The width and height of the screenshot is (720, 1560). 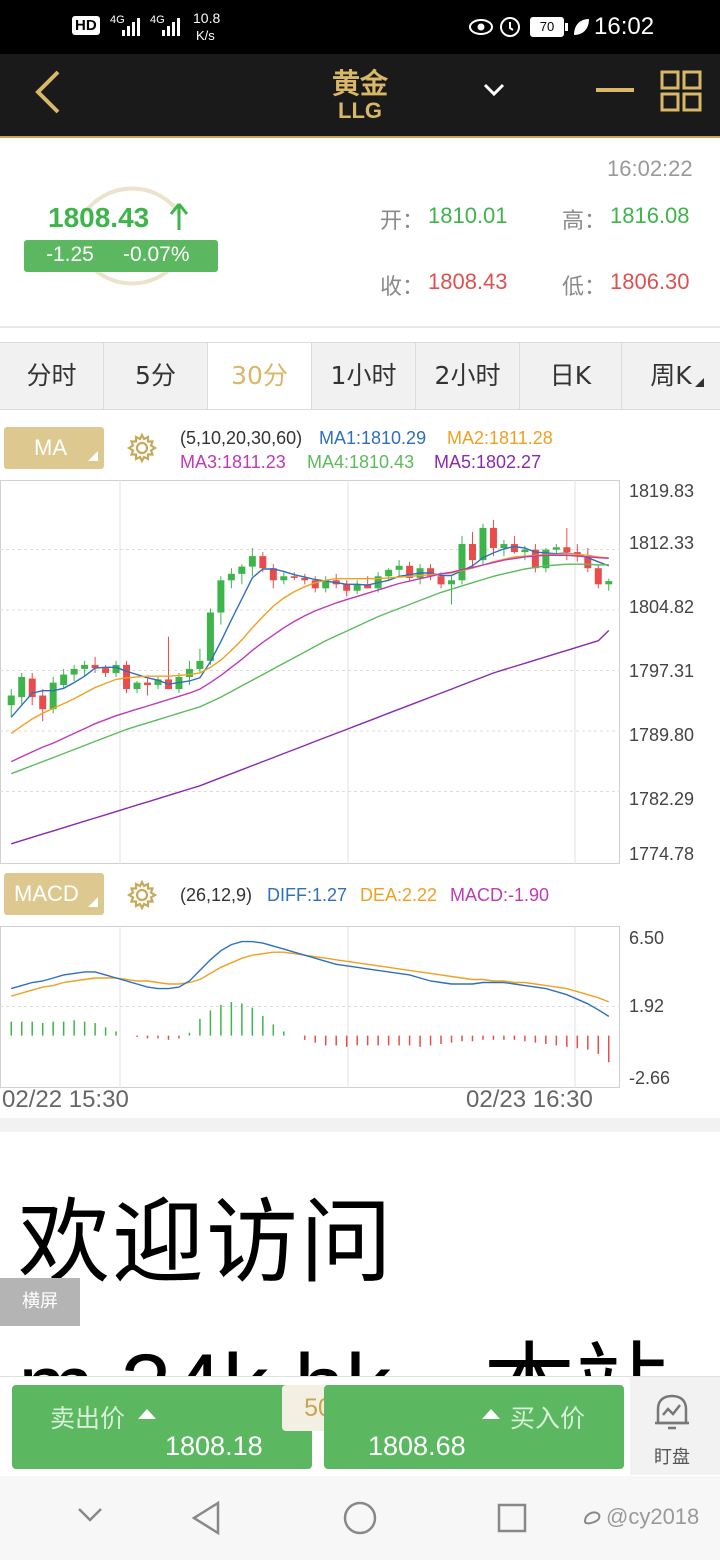 I want to click on price-change-pct: -0.07%, so click(x=156, y=254).